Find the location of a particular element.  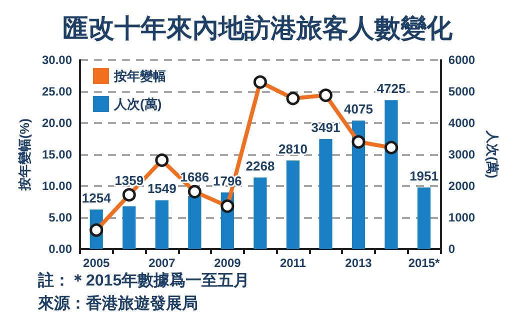

x-tick-label: 2009 is located at coordinates (228, 263).